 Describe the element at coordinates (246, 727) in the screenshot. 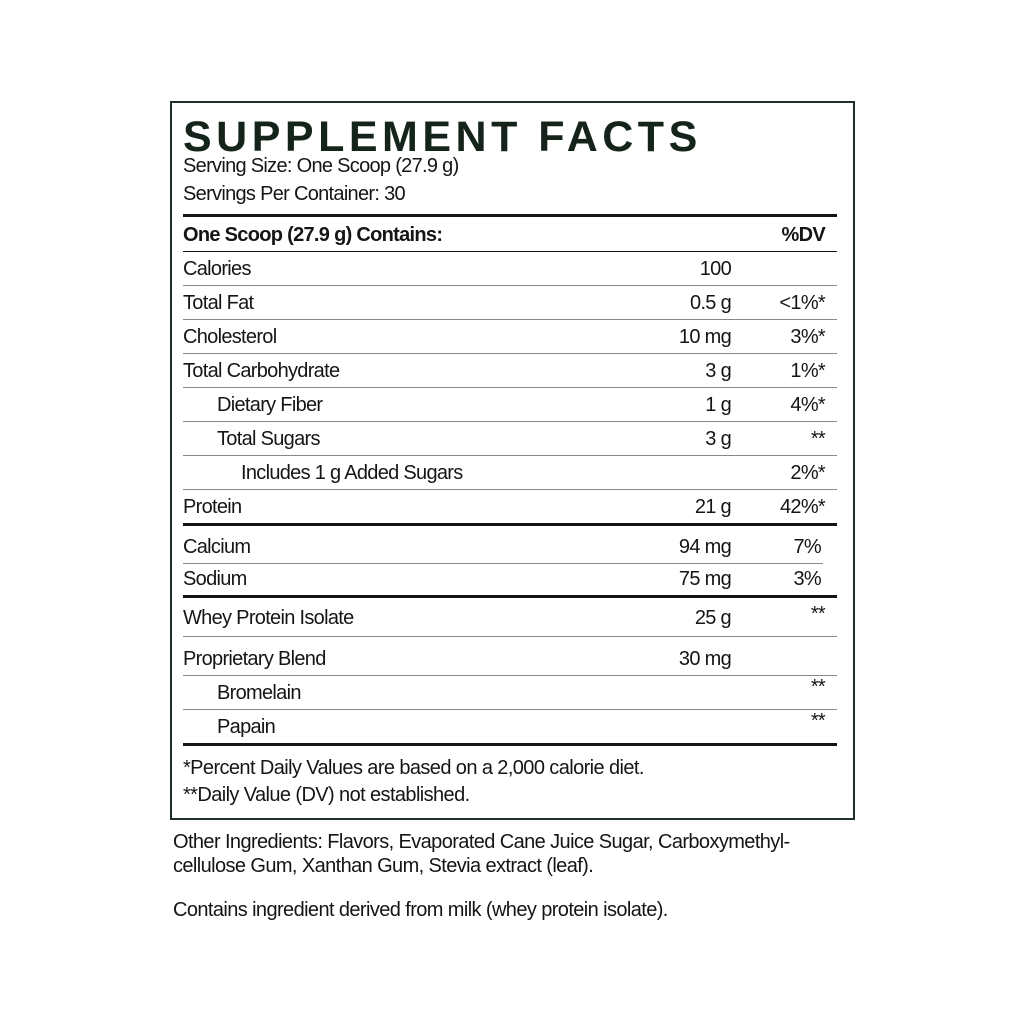

I see `row-name: Papain` at that location.